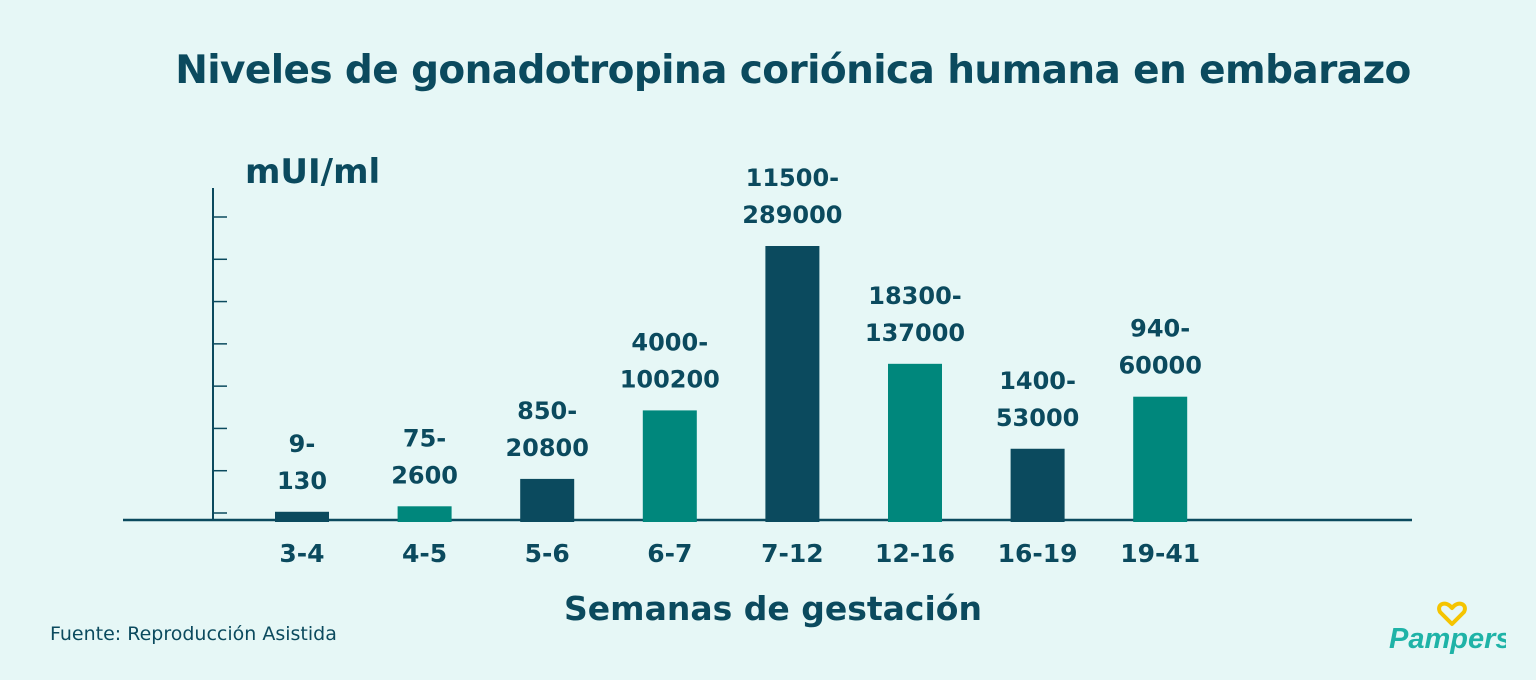  What do you see at coordinates (792, 178) in the screenshot?
I see `data-label: 11500-` at bounding box center [792, 178].